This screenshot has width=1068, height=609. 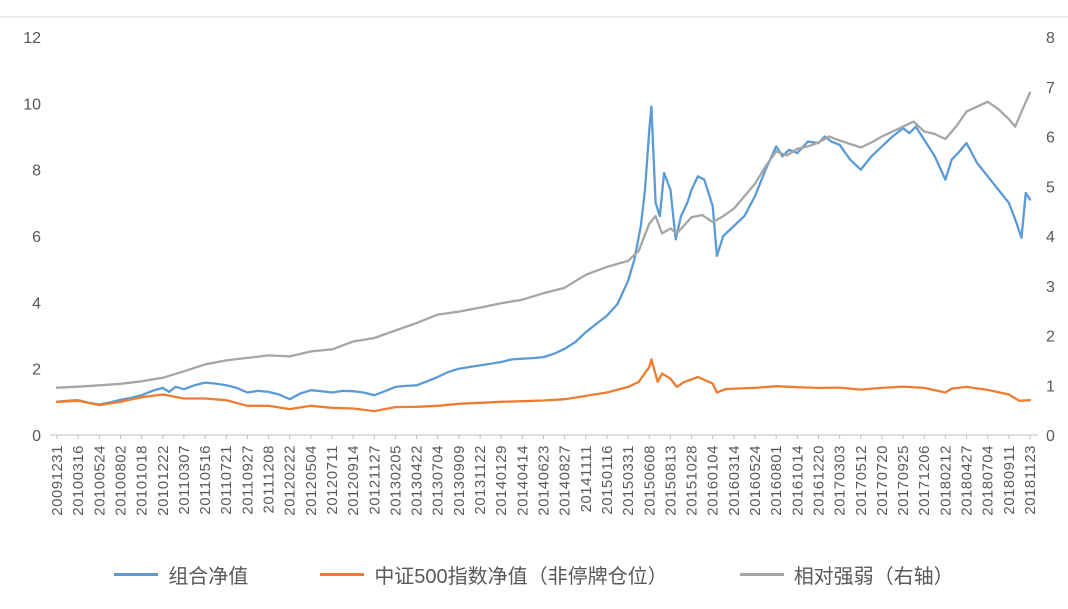 What do you see at coordinates (459, 480) in the screenshot?
I see `x-axis-tick-label: 20130909` at bounding box center [459, 480].